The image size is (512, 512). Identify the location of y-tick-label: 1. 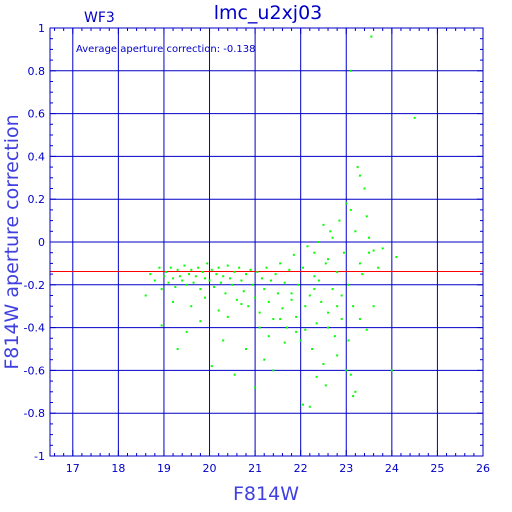
(41, 28).